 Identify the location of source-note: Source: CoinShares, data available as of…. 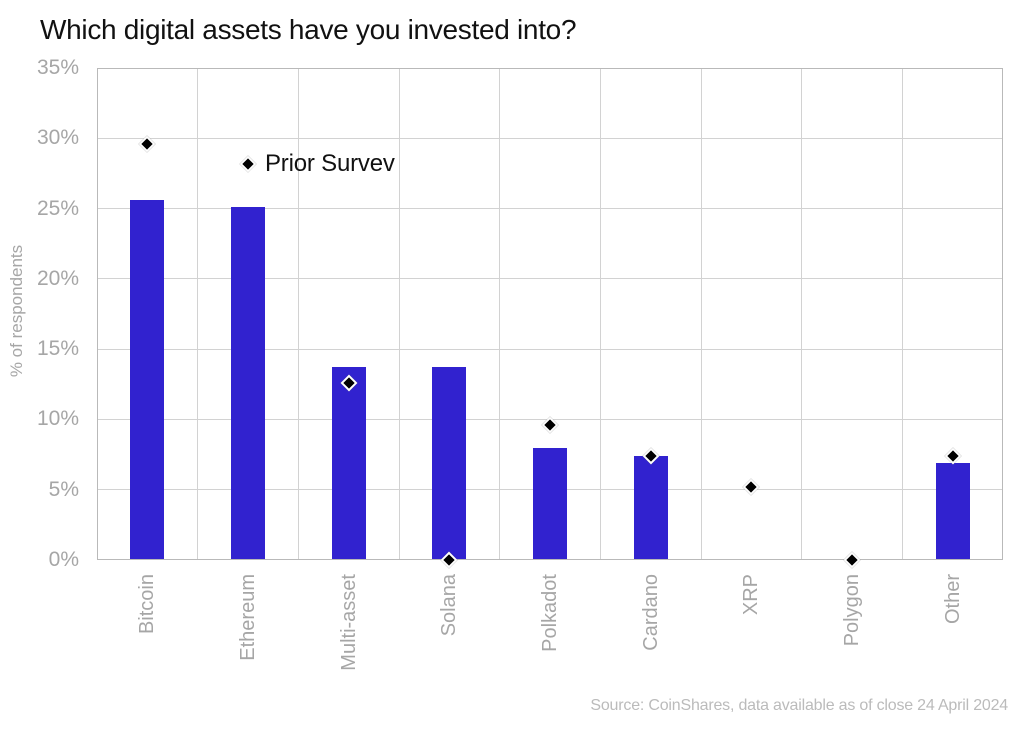
(799, 705).